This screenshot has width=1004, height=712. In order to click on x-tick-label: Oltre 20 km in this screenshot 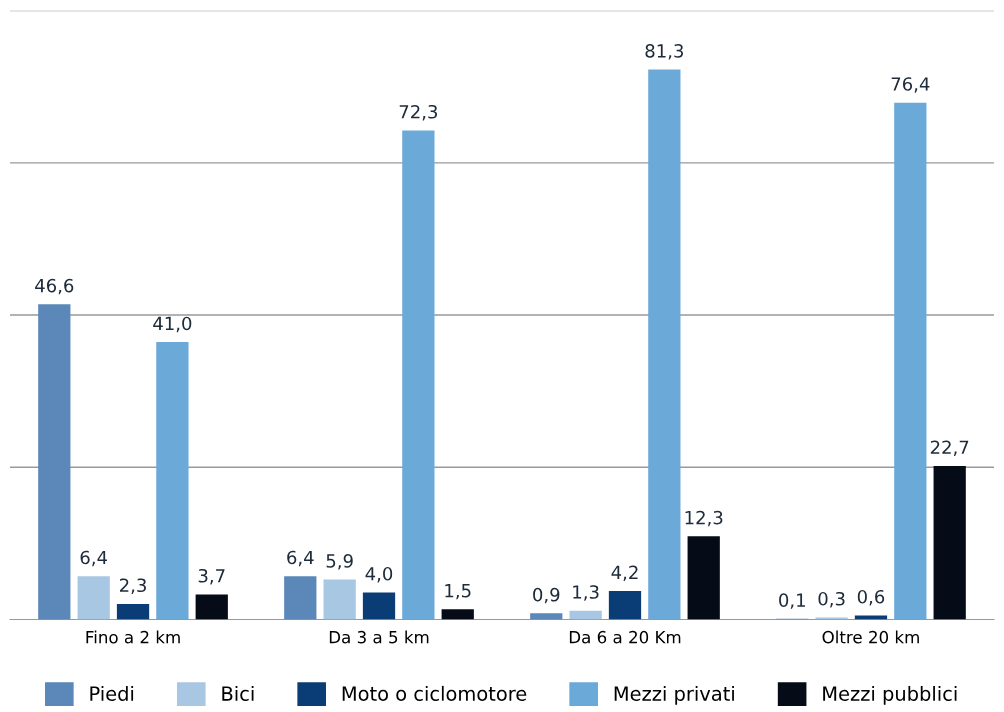, I will do `click(870, 637)`.